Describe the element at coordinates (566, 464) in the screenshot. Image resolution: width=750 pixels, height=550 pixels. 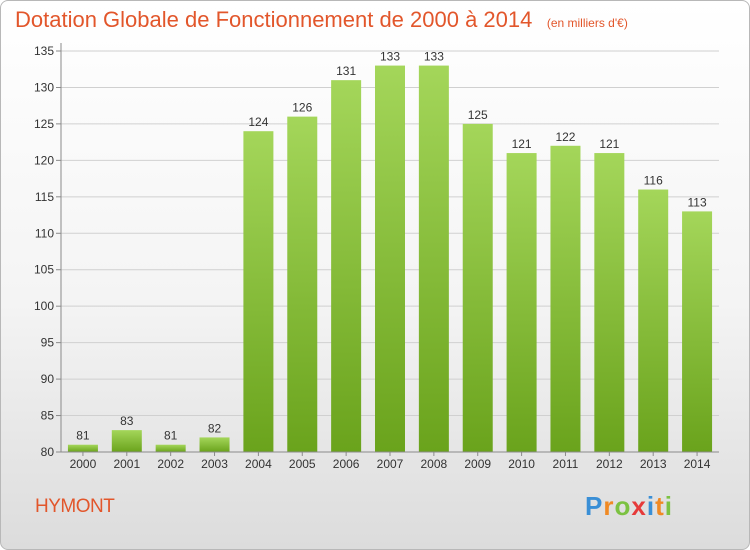
I see `x-tick-label: 2011` at that location.